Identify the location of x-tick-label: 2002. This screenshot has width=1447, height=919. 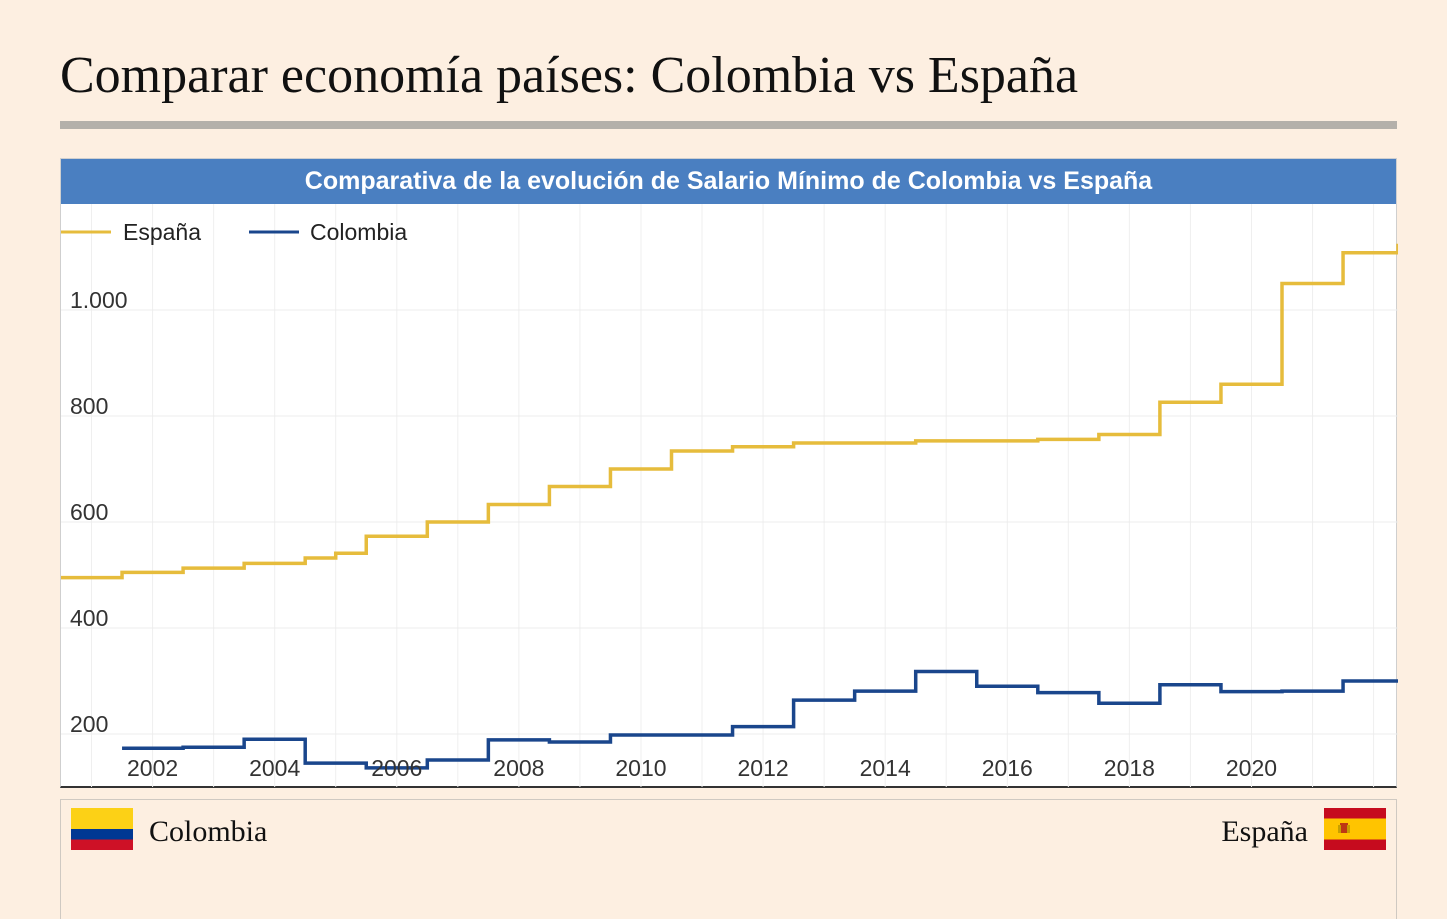
(152, 768).